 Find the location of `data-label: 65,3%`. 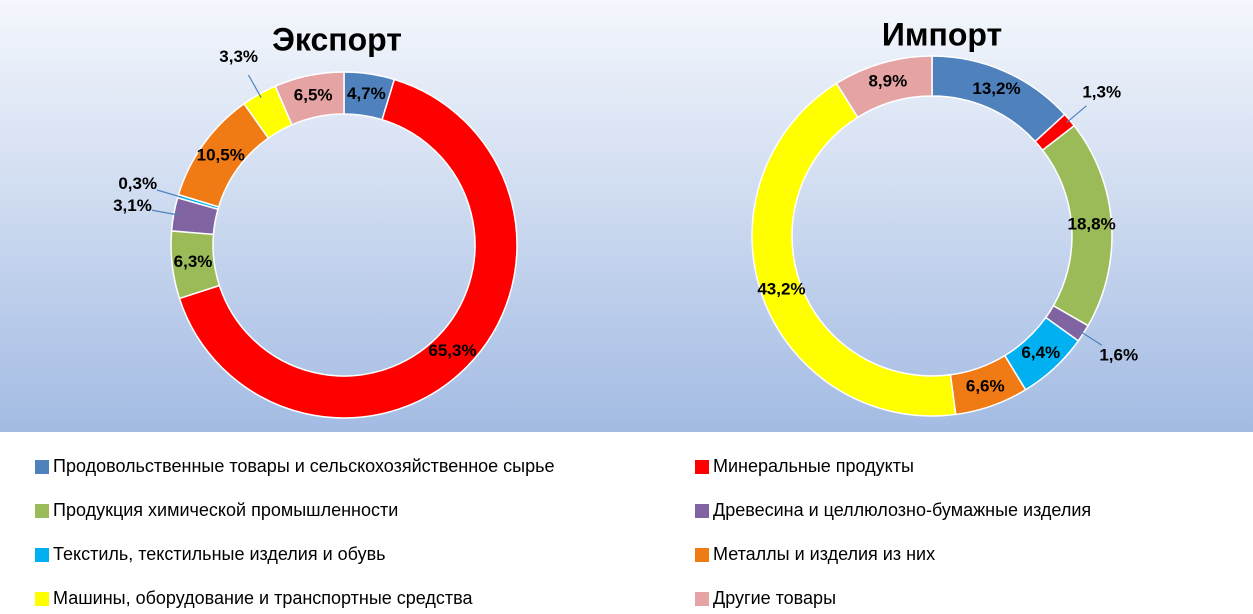

data-label: 65,3% is located at coordinates (452, 350).